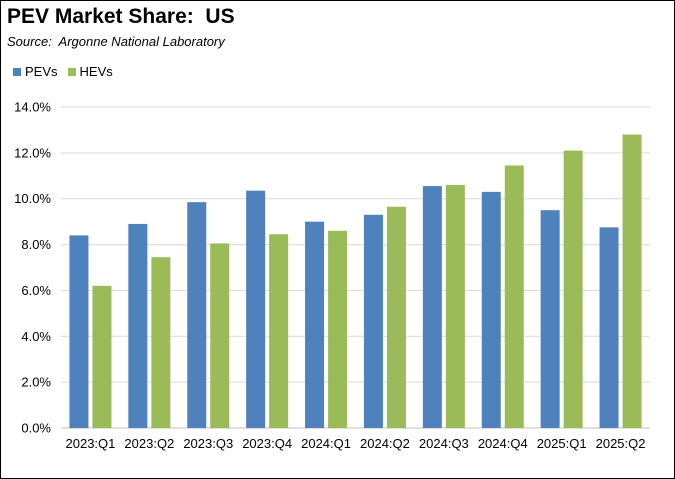 This screenshot has height=479, width=675. I want to click on legend: PEVs HEVs, so click(68, 71).